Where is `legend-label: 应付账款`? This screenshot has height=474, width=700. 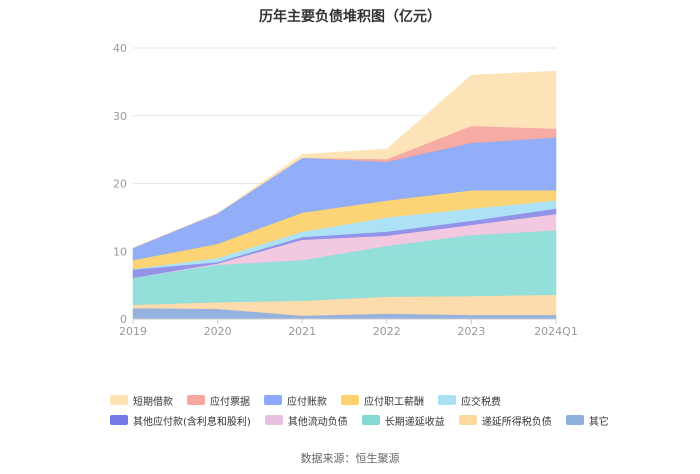 legend-label: 应付账款 is located at coordinates (307, 402).